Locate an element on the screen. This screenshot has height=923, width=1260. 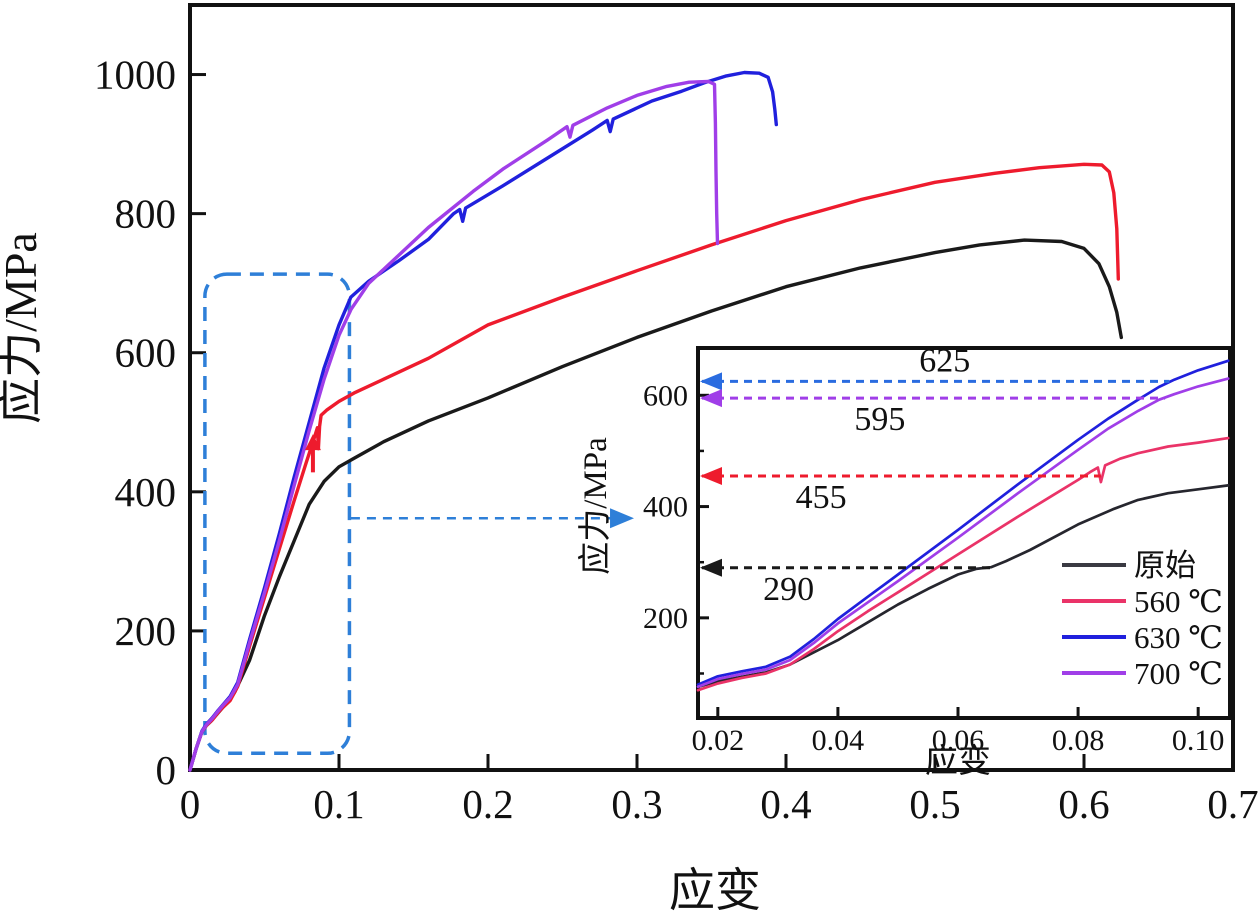
yield-value-label: 290 is located at coordinates (788, 589).